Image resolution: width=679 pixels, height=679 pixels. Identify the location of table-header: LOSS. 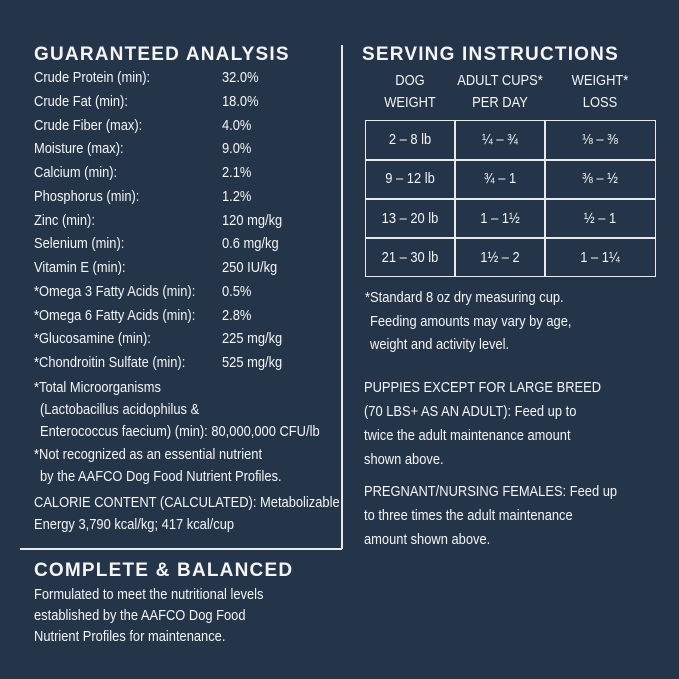
(600, 102).